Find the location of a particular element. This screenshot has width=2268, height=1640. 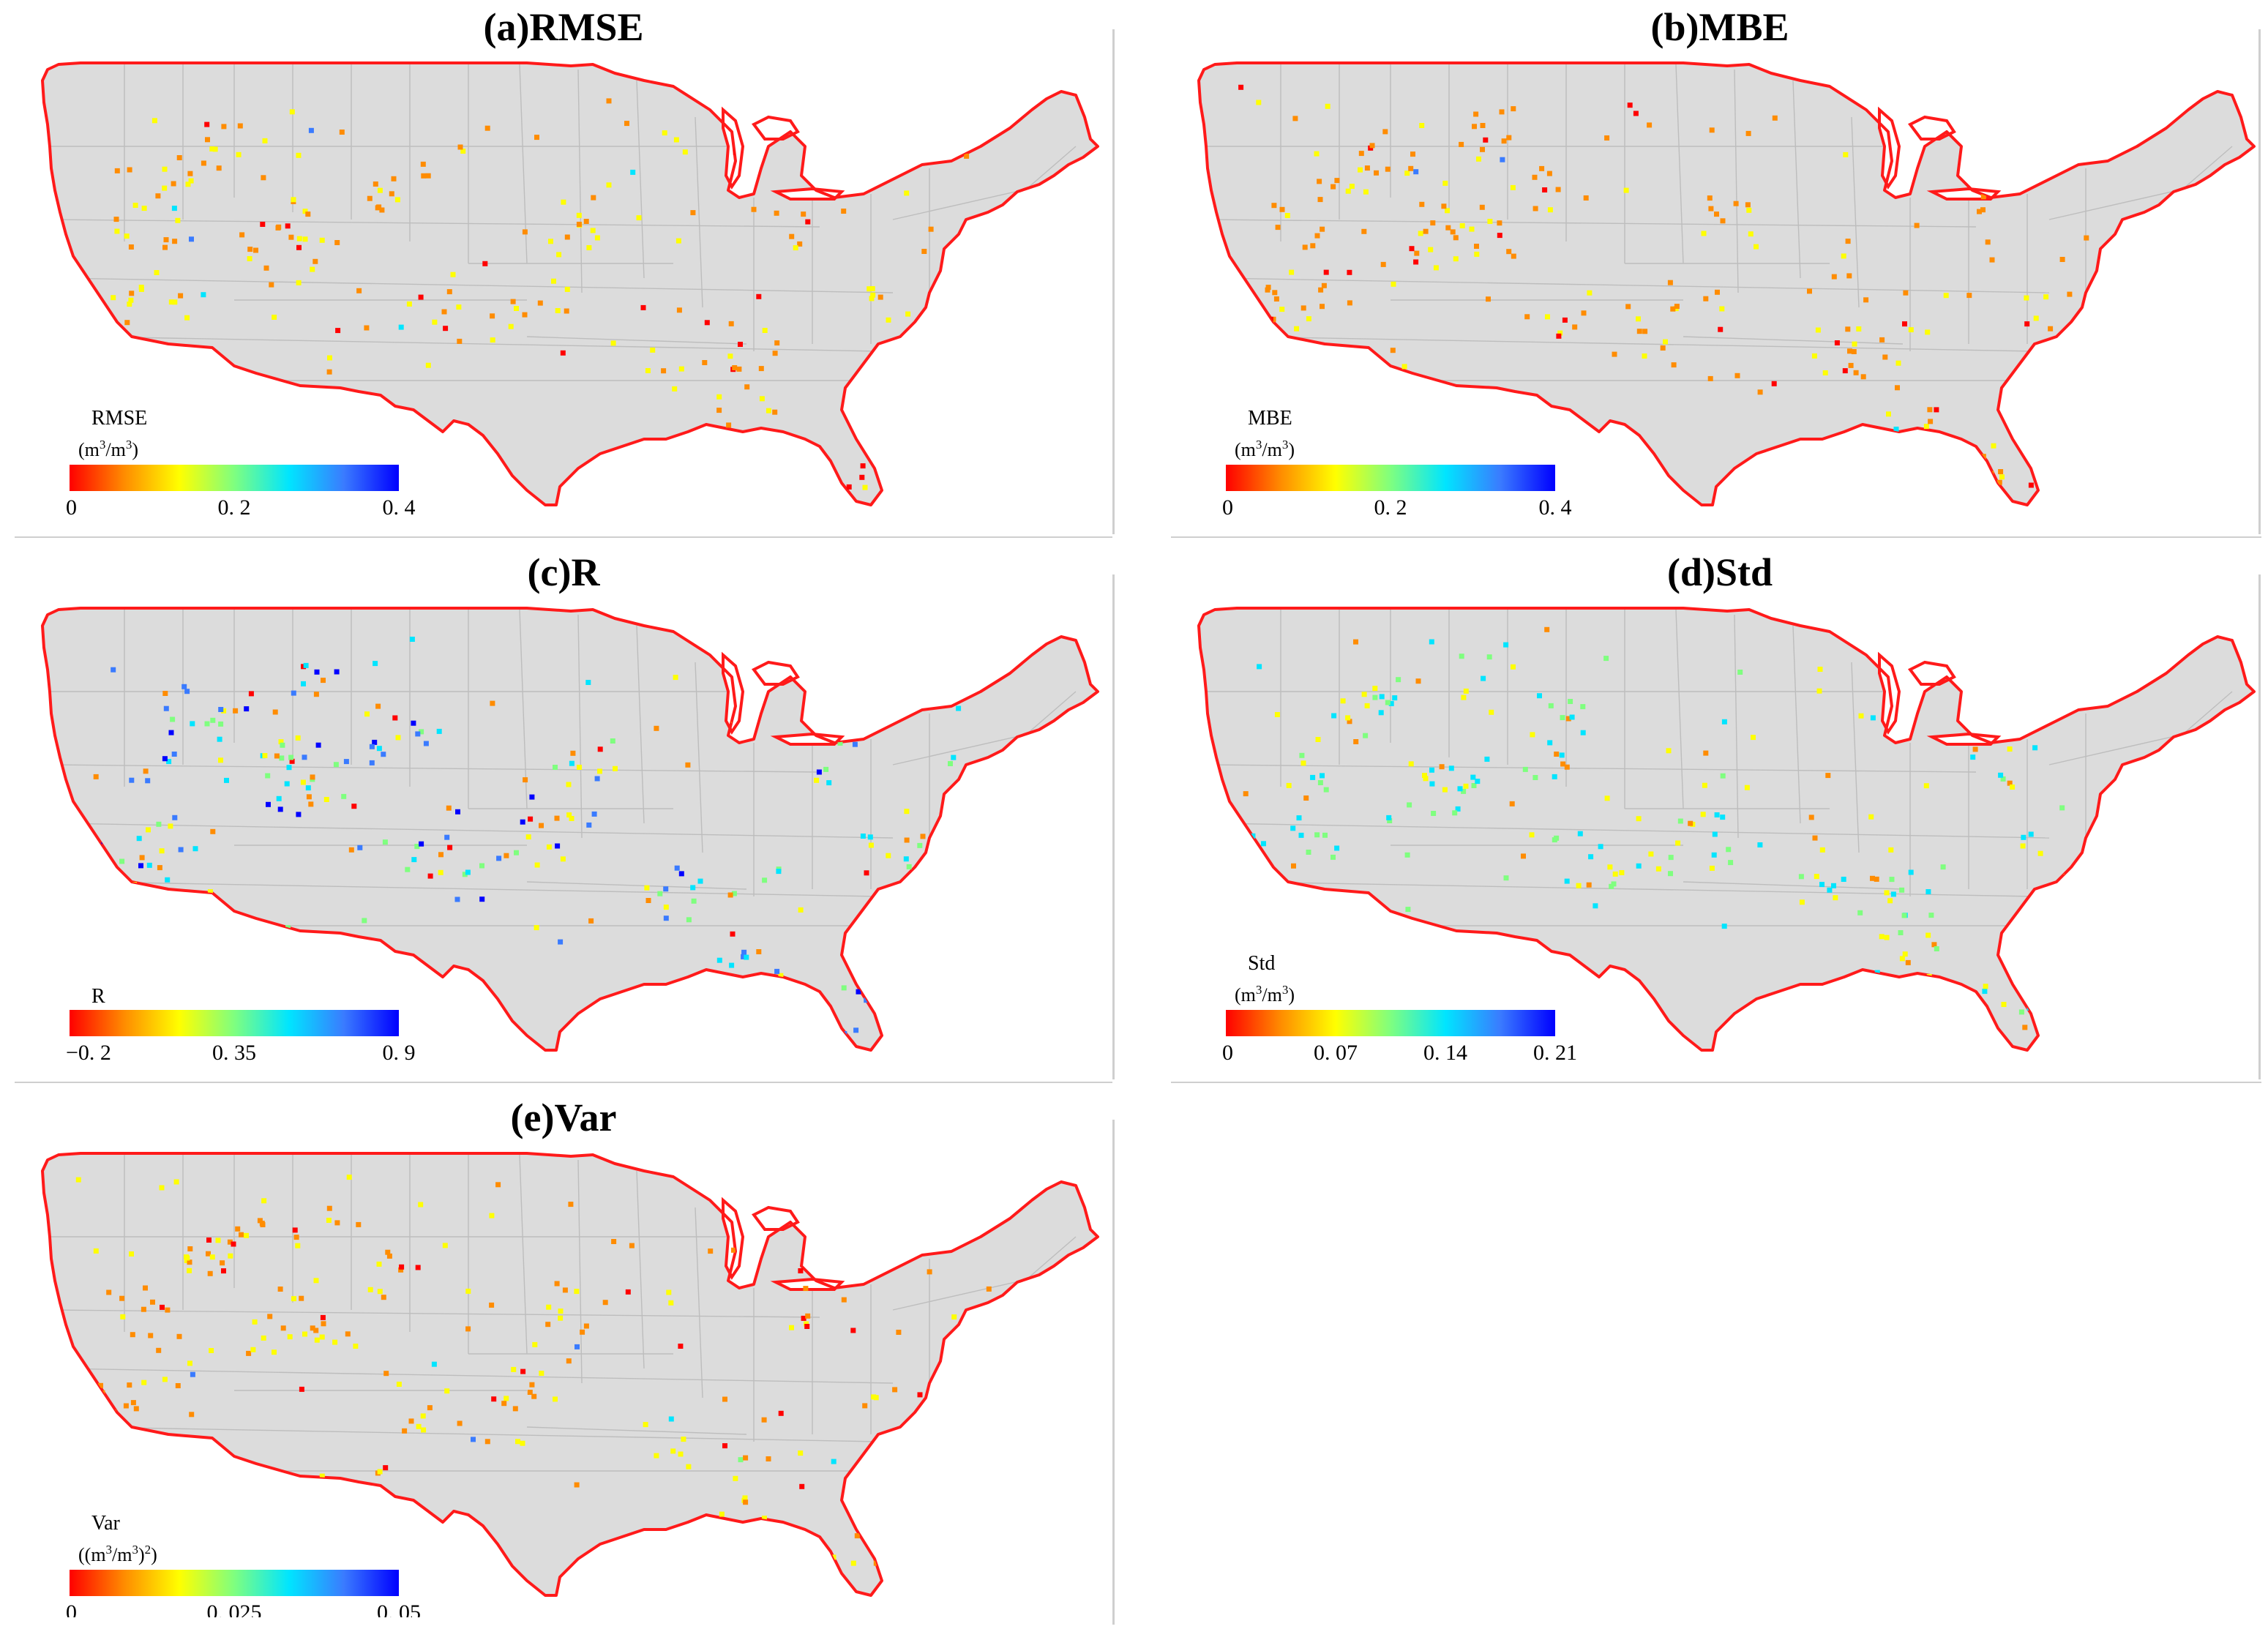

colorbar-tick-label: 0. 4 is located at coordinates (400, 507).